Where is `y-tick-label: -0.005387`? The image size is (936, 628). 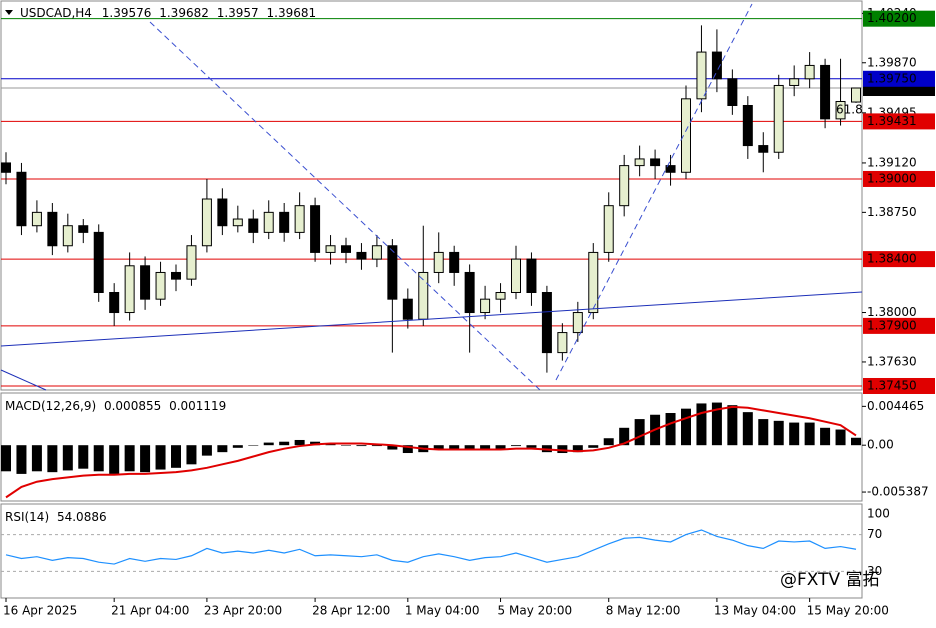
y-tick-label: -0.005387 is located at coordinates (898, 492).